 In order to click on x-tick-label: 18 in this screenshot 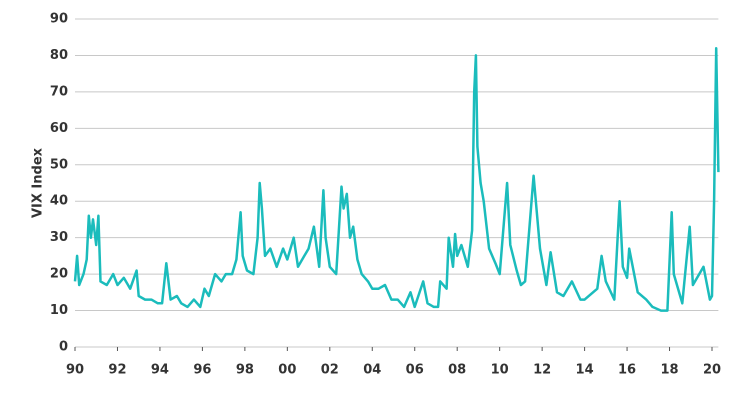, I will do `click(669, 370)`.